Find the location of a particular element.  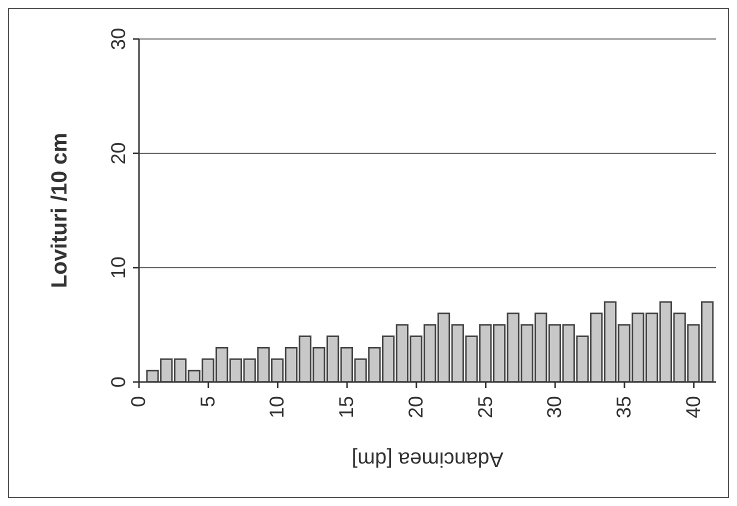

x-tick-label: 5 is located at coordinates (208, 402).